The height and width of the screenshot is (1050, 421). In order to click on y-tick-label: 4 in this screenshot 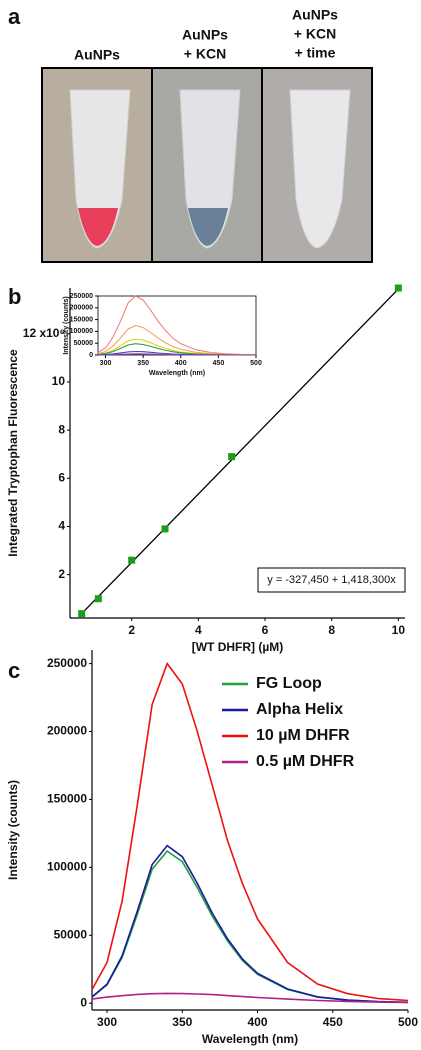, I will do `click(61, 526)`.